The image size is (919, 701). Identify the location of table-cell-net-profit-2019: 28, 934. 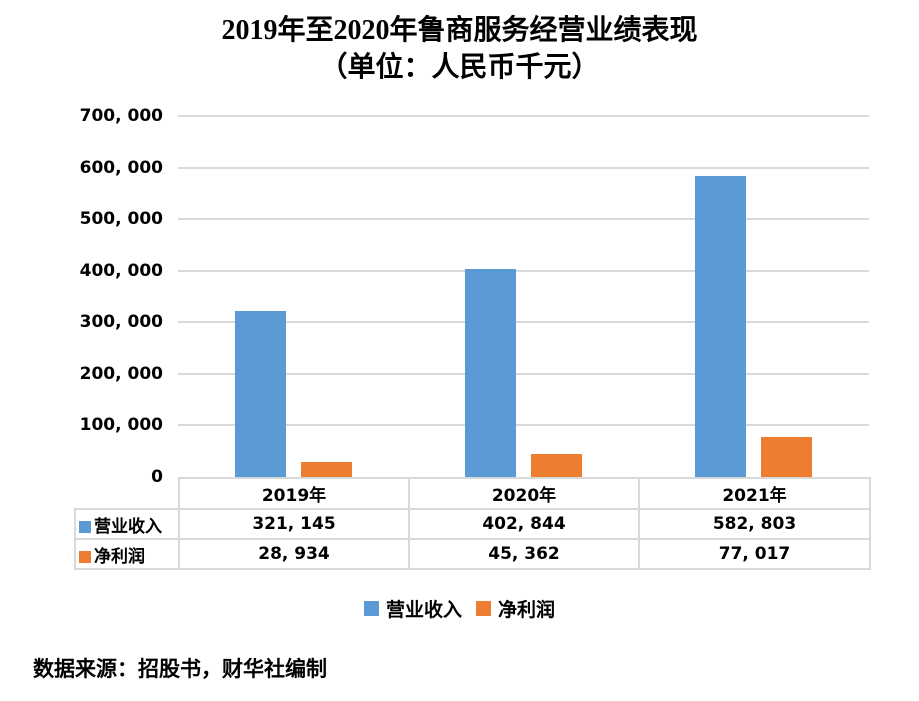
(294, 554).